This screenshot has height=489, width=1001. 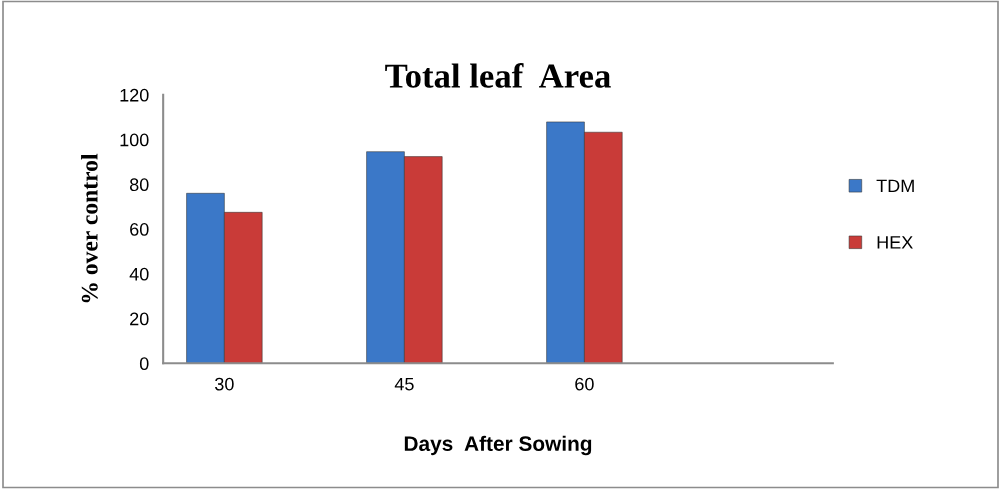 I want to click on legend-label: HEX, so click(x=895, y=242).